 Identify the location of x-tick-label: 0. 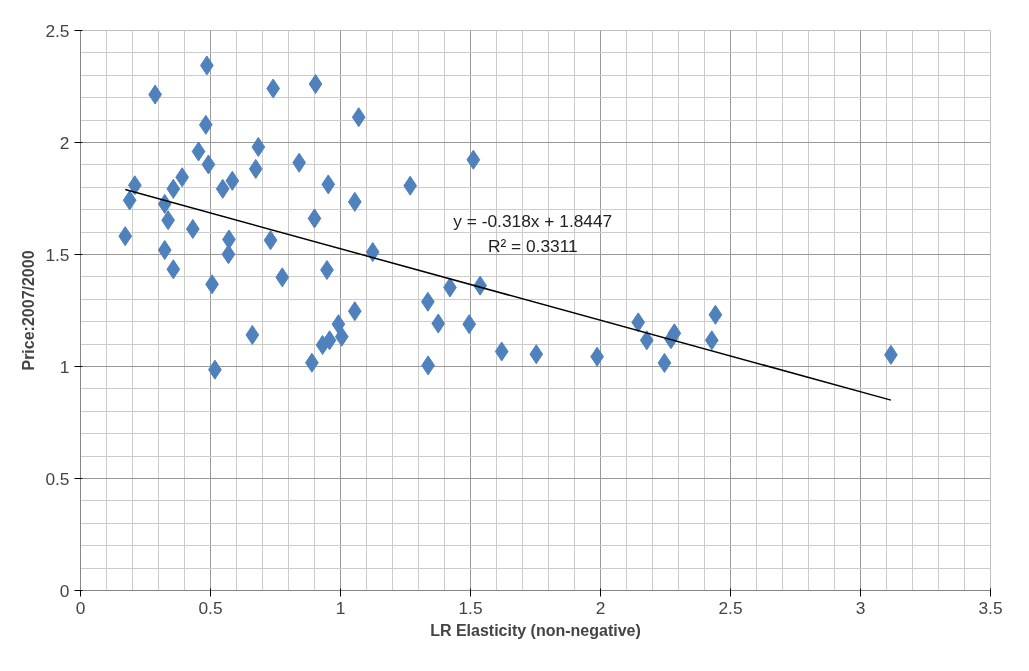
(80, 607).